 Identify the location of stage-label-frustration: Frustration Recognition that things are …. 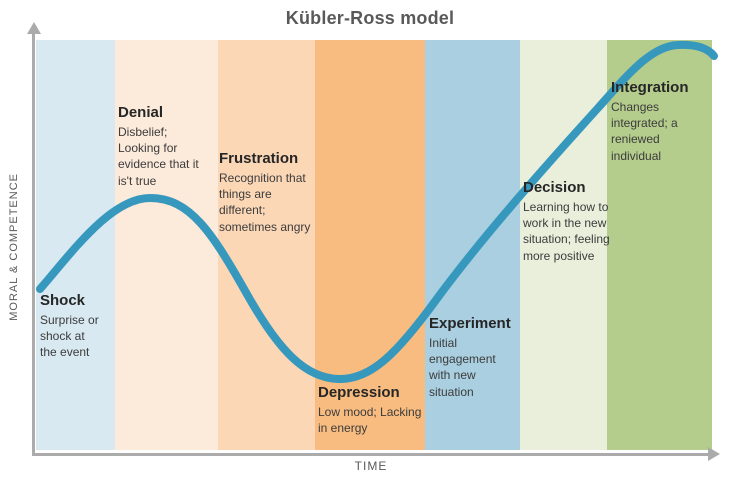
(267, 192).